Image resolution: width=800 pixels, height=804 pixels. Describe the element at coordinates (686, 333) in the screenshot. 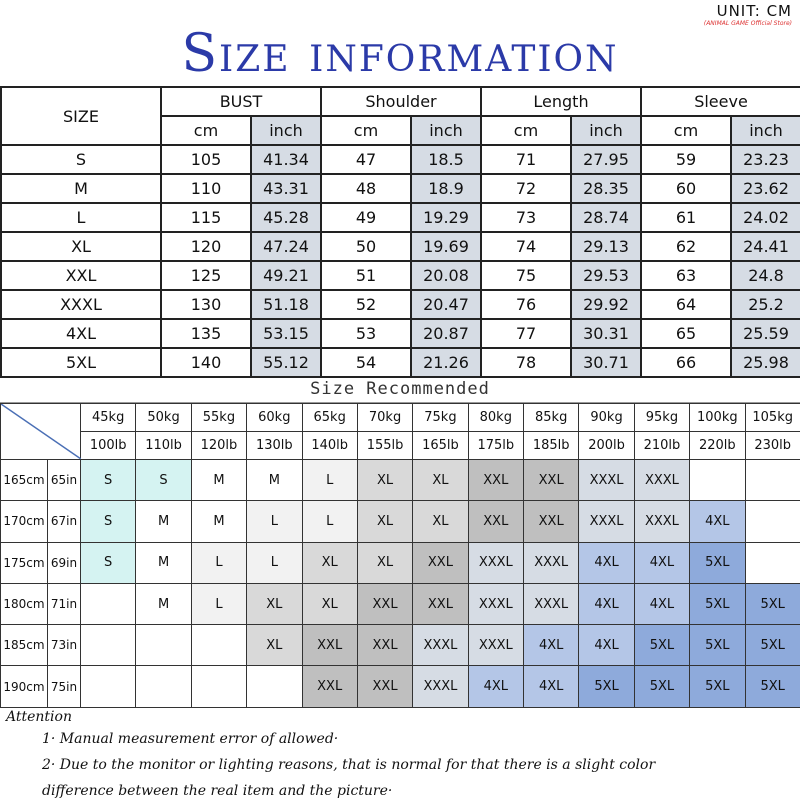

I see `measure-cell: 65` at that location.